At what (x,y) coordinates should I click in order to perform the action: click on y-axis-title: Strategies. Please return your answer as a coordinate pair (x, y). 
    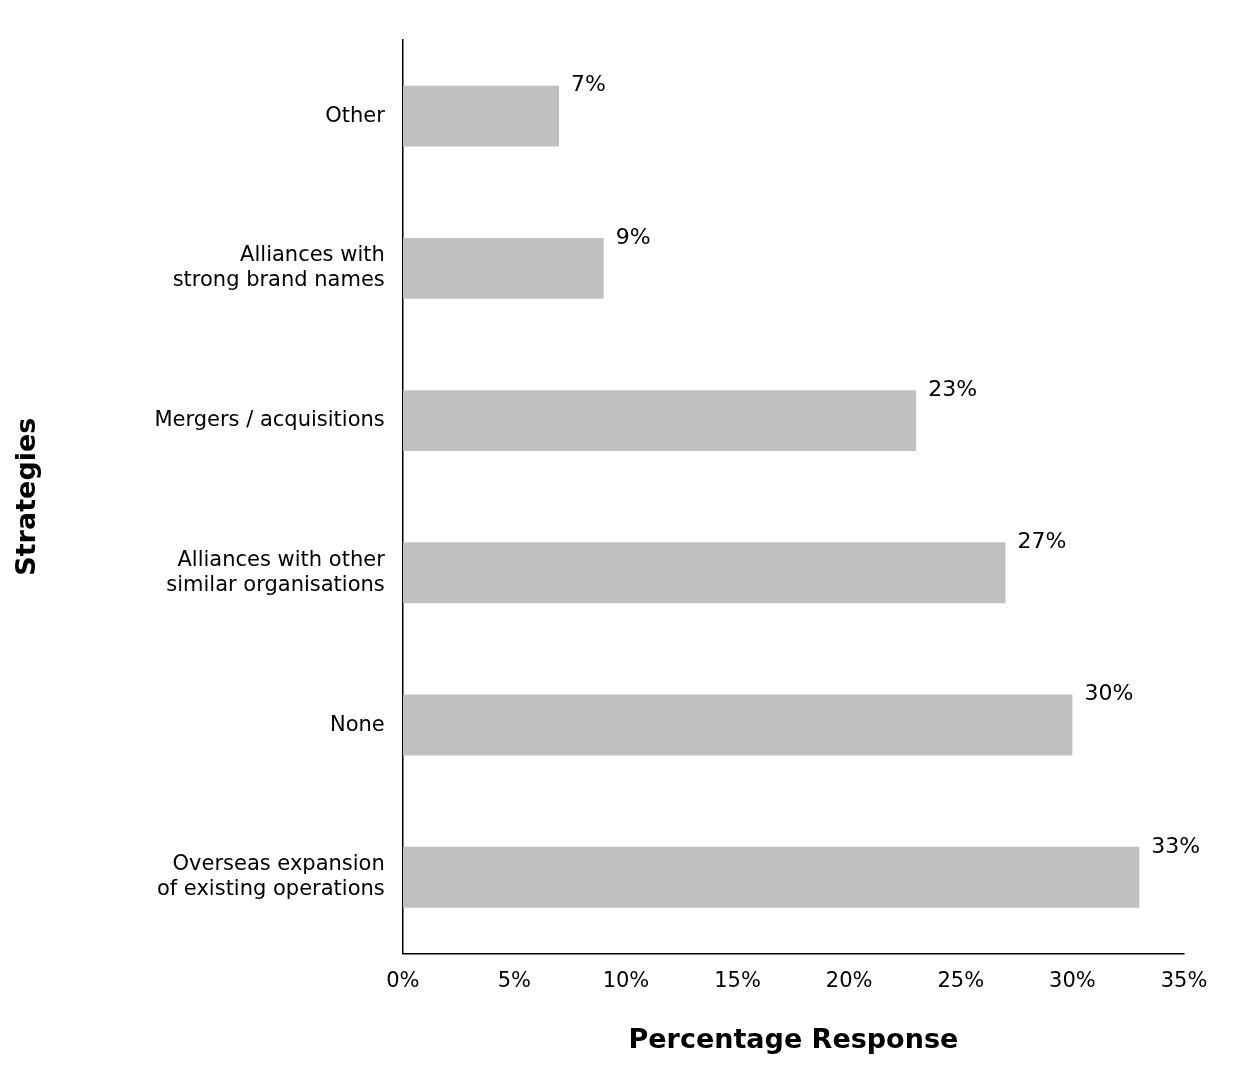
    Looking at the image, I should click on (26, 496).